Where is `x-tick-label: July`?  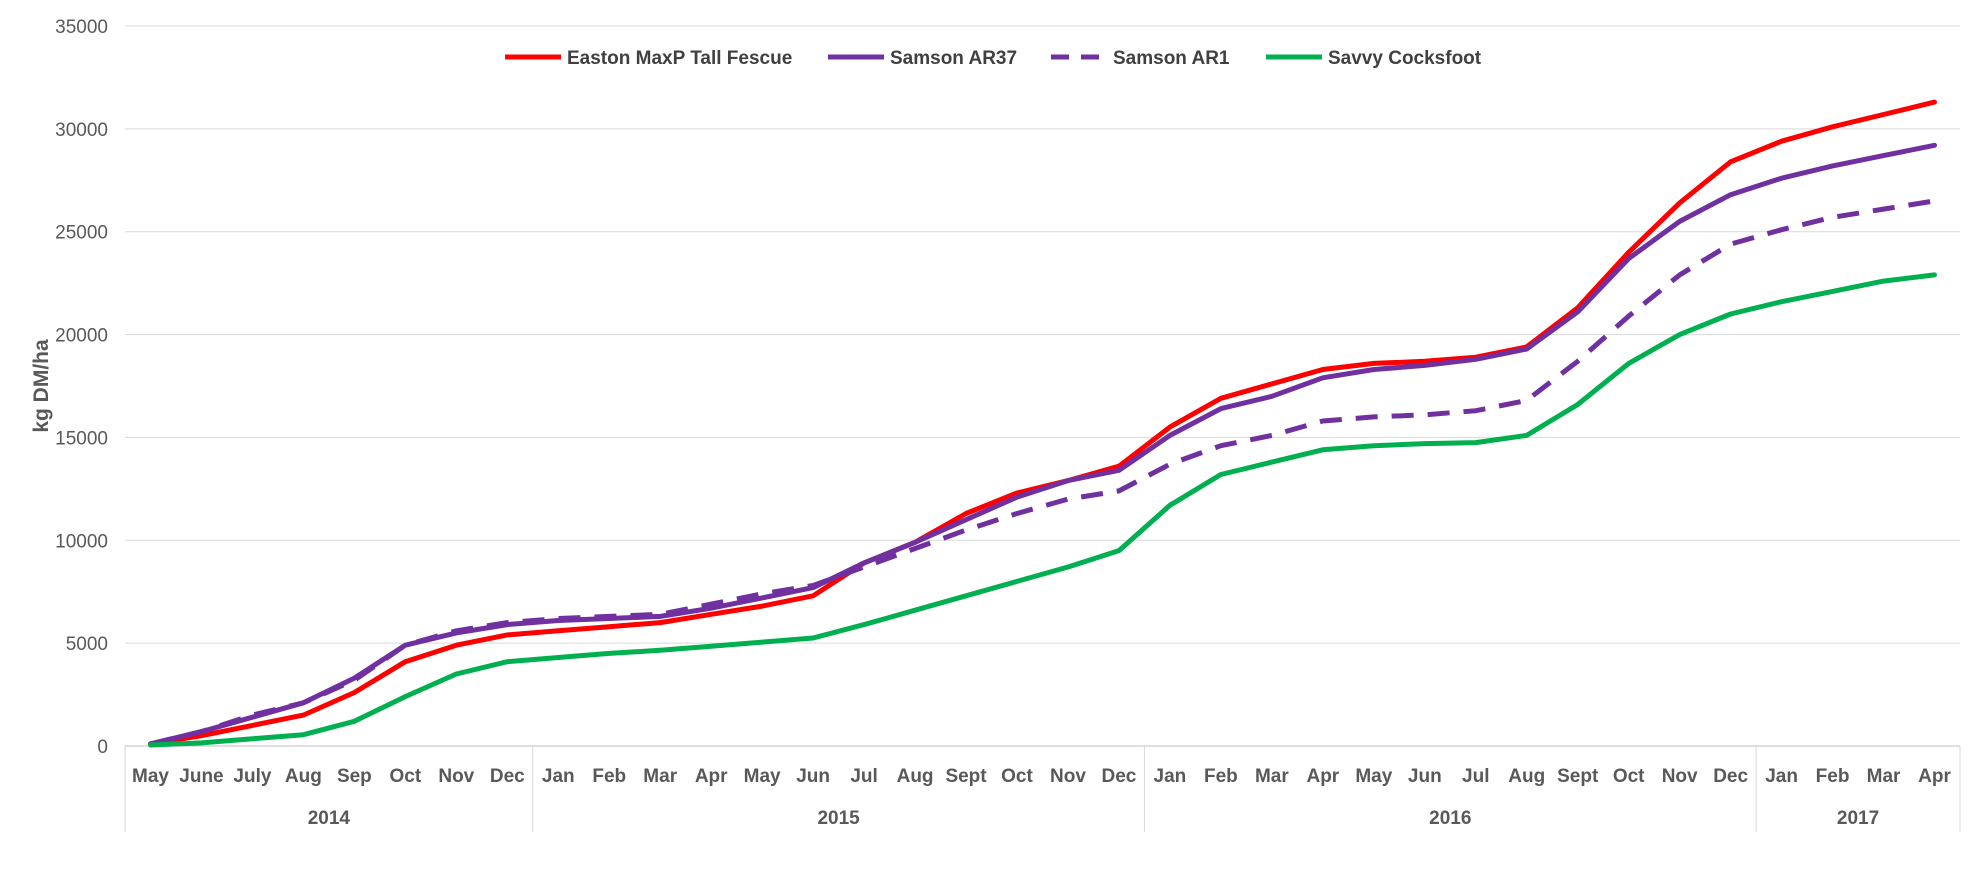
x-tick-label: July is located at coordinates (252, 776).